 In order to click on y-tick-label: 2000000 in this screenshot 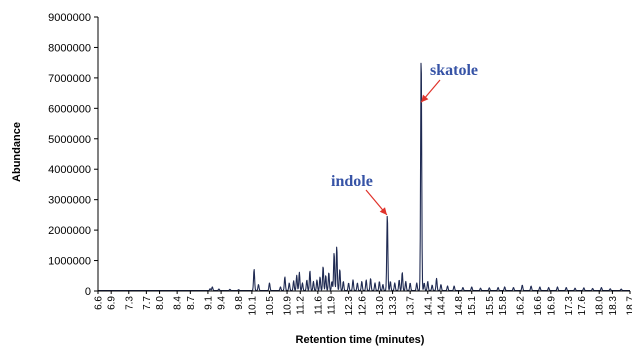, I will do `click(69, 231)`.